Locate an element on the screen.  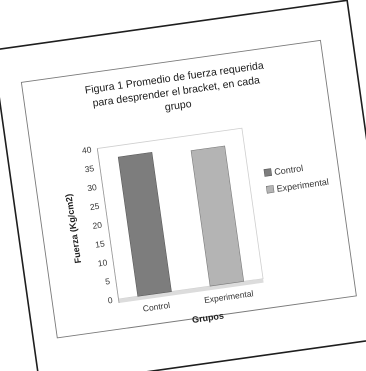
y-tick-label: 35 is located at coordinates (89, 168).